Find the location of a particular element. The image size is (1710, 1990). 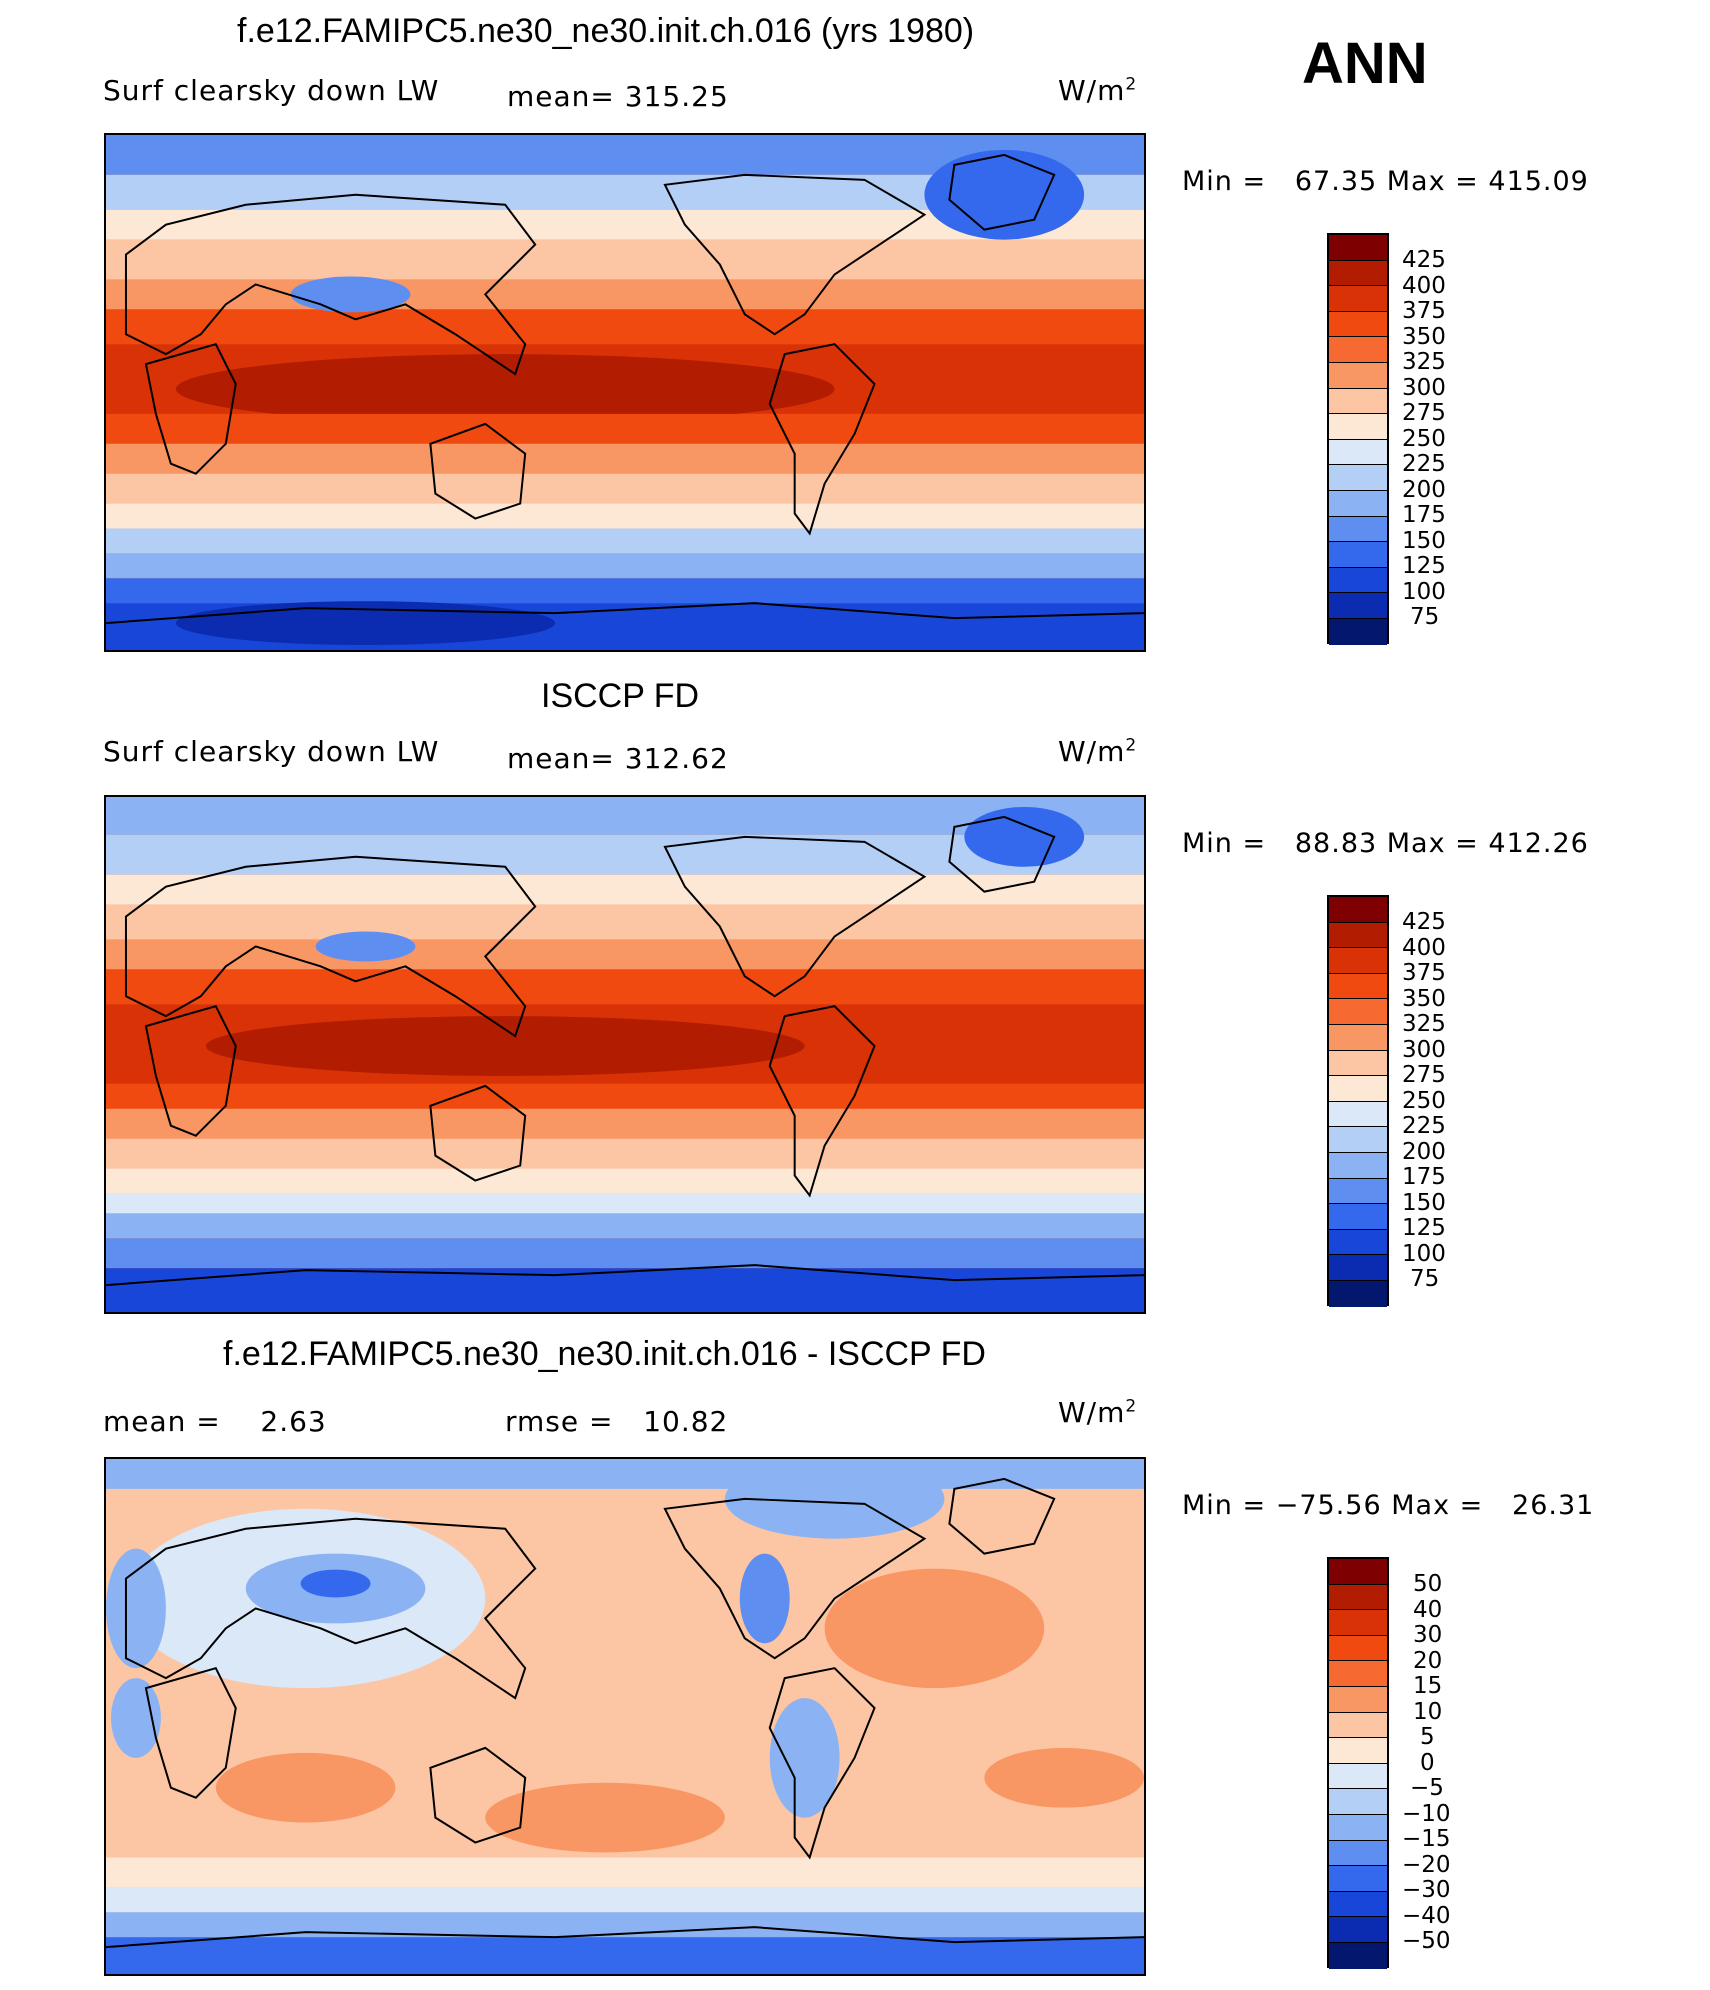

colorbar1-tick: 100 is located at coordinates (1424, 592).